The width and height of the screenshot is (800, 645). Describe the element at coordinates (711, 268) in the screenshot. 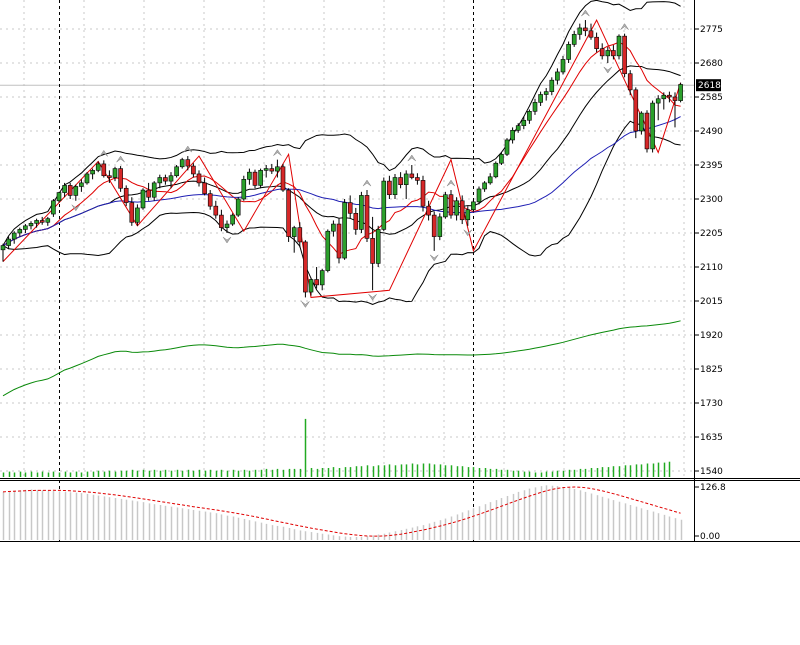

I see `price-tick-label: 2110` at that location.